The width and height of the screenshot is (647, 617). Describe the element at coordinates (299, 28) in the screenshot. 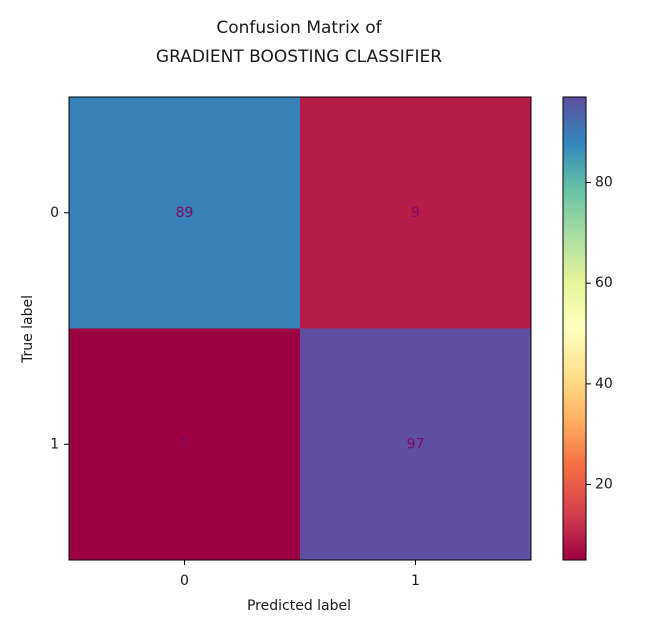

I see `chart-title-line-1: Confusion Matrix of` at that location.